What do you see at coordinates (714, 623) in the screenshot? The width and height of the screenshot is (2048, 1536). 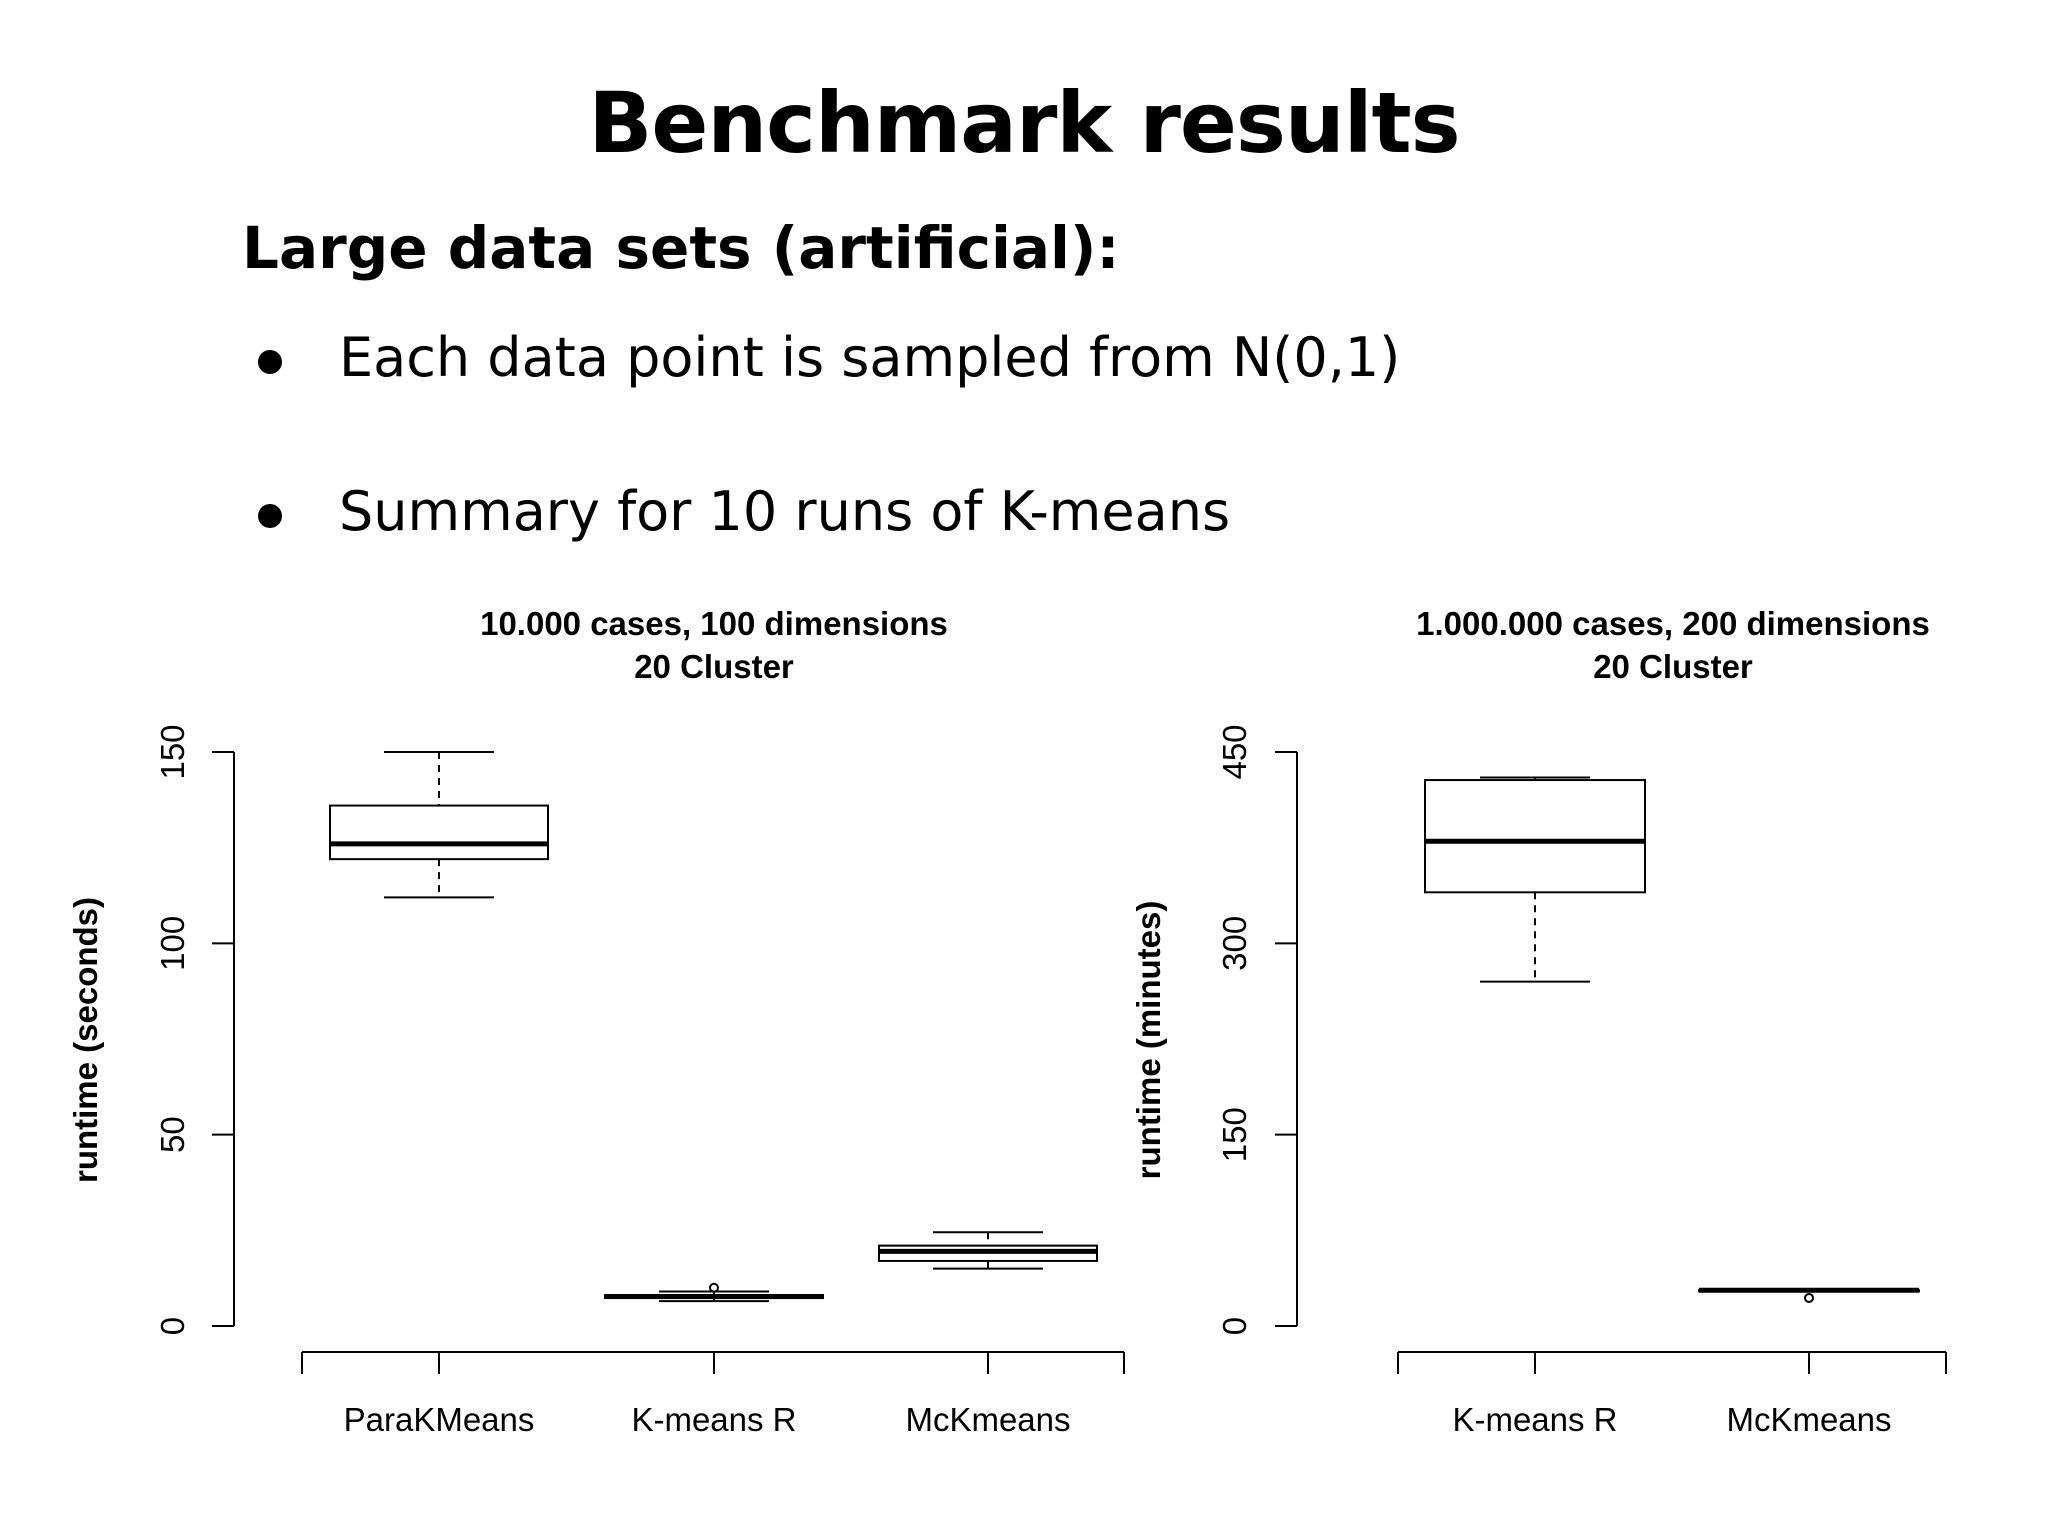 I see `chart-title: 10.000 cases, 100 dimensions` at bounding box center [714, 623].